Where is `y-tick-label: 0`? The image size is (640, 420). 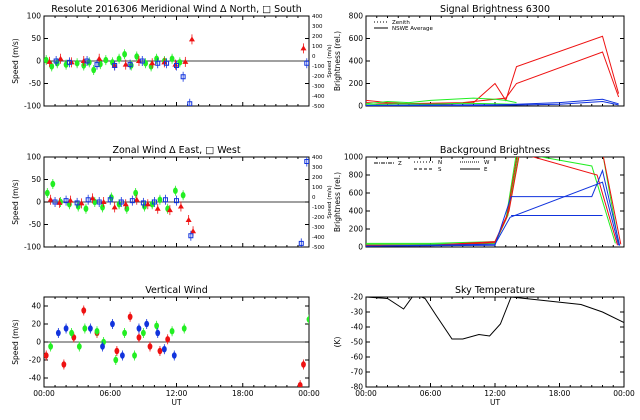 y-tick-label: 0 is located at coordinates (360, 106).